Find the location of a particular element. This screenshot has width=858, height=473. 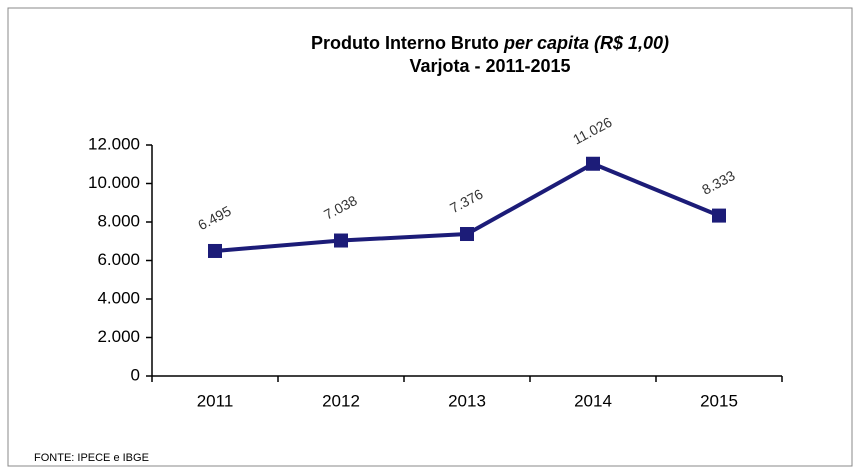

y-tick-label: 2.000 is located at coordinates (118, 336).